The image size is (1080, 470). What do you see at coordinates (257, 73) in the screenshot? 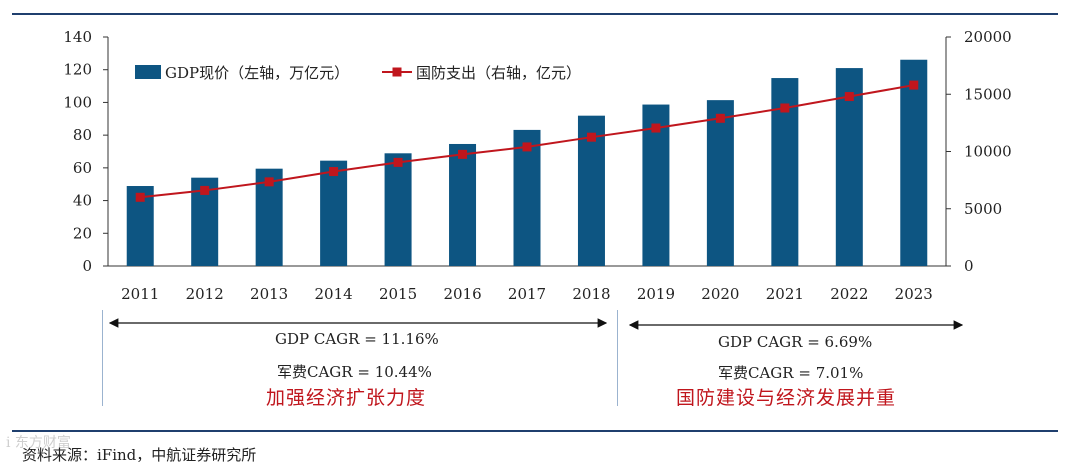
I see `legend-bar-label: GDP现价（左轴，万亿元）` at bounding box center [257, 73].